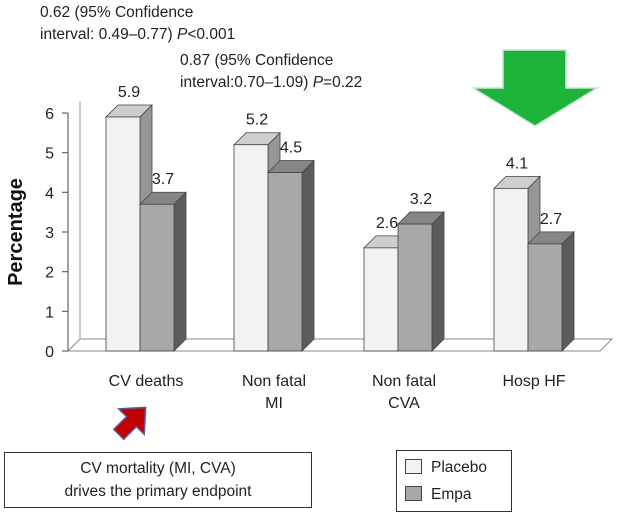 The height and width of the screenshot is (523, 620). What do you see at coordinates (129, 92) in the screenshot?
I see `data-label: 5.9` at bounding box center [129, 92].